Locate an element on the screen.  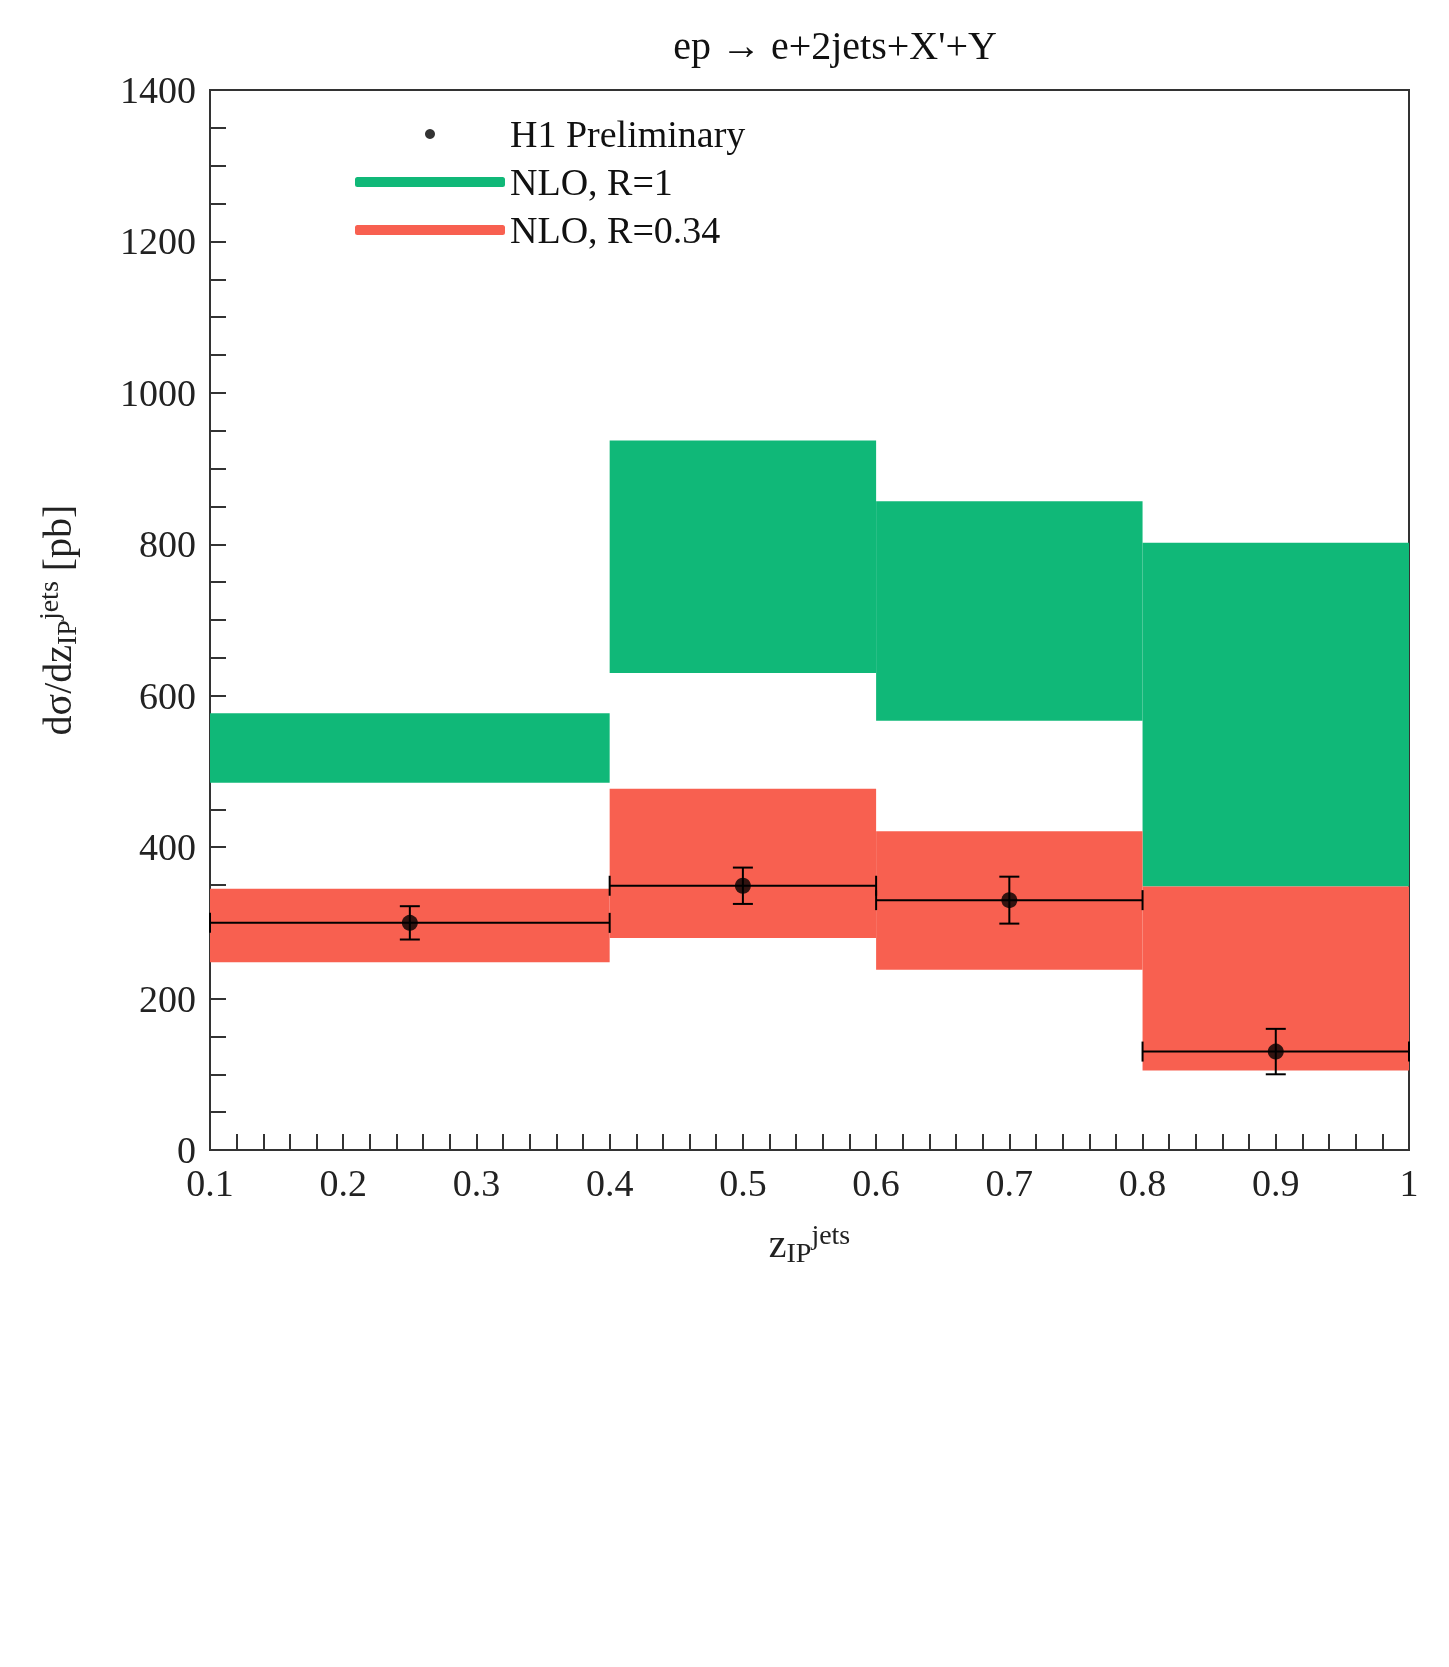
x-tick-label: 0.3 is located at coordinates (476, 1183).